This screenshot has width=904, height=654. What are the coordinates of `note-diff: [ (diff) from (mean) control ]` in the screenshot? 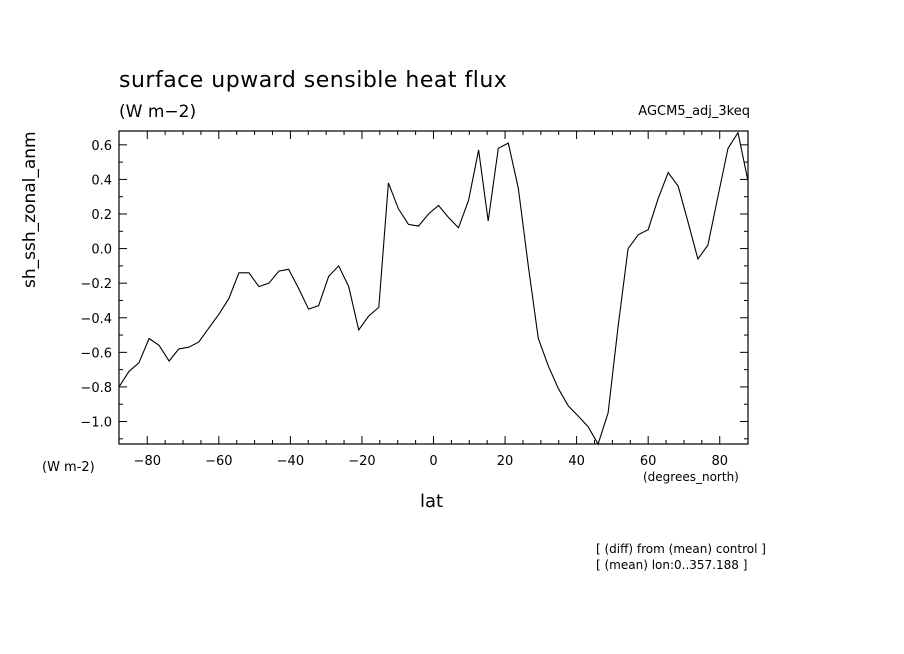 It's located at (681, 549).